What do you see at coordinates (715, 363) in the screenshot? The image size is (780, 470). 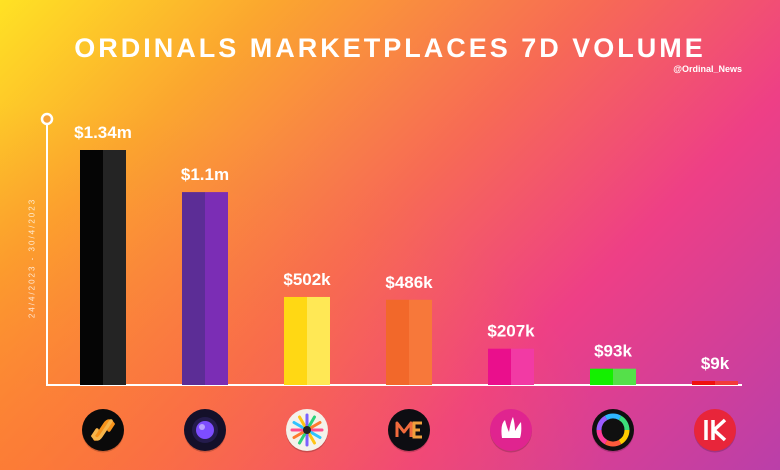 I see `bar-value-label: $9k` at bounding box center [715, 363].